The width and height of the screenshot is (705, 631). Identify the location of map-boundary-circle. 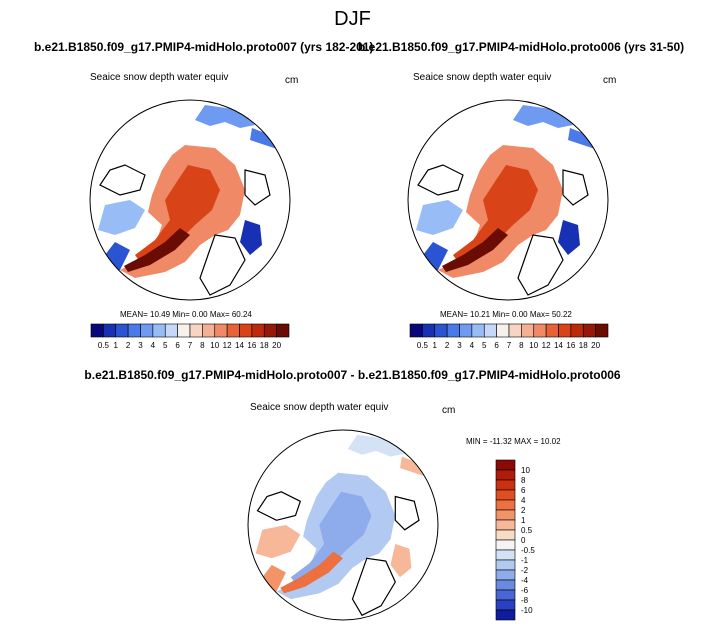
(190, 200).